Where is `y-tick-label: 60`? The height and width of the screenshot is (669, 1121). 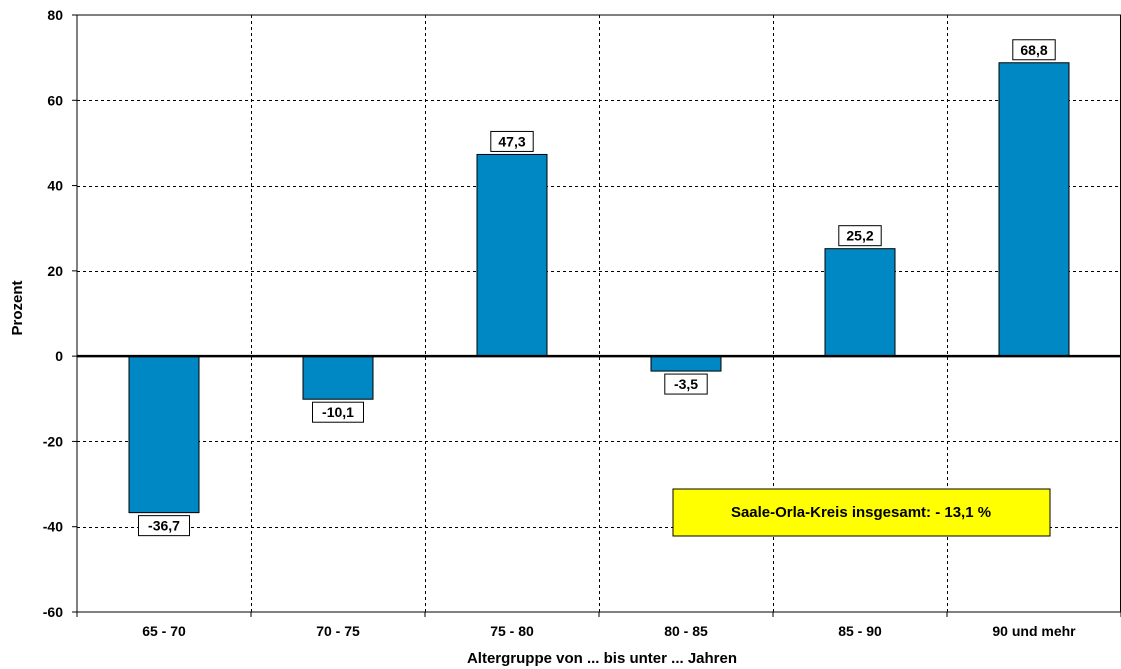
y-tick-label: 60 is located at coordinates (55, 100).